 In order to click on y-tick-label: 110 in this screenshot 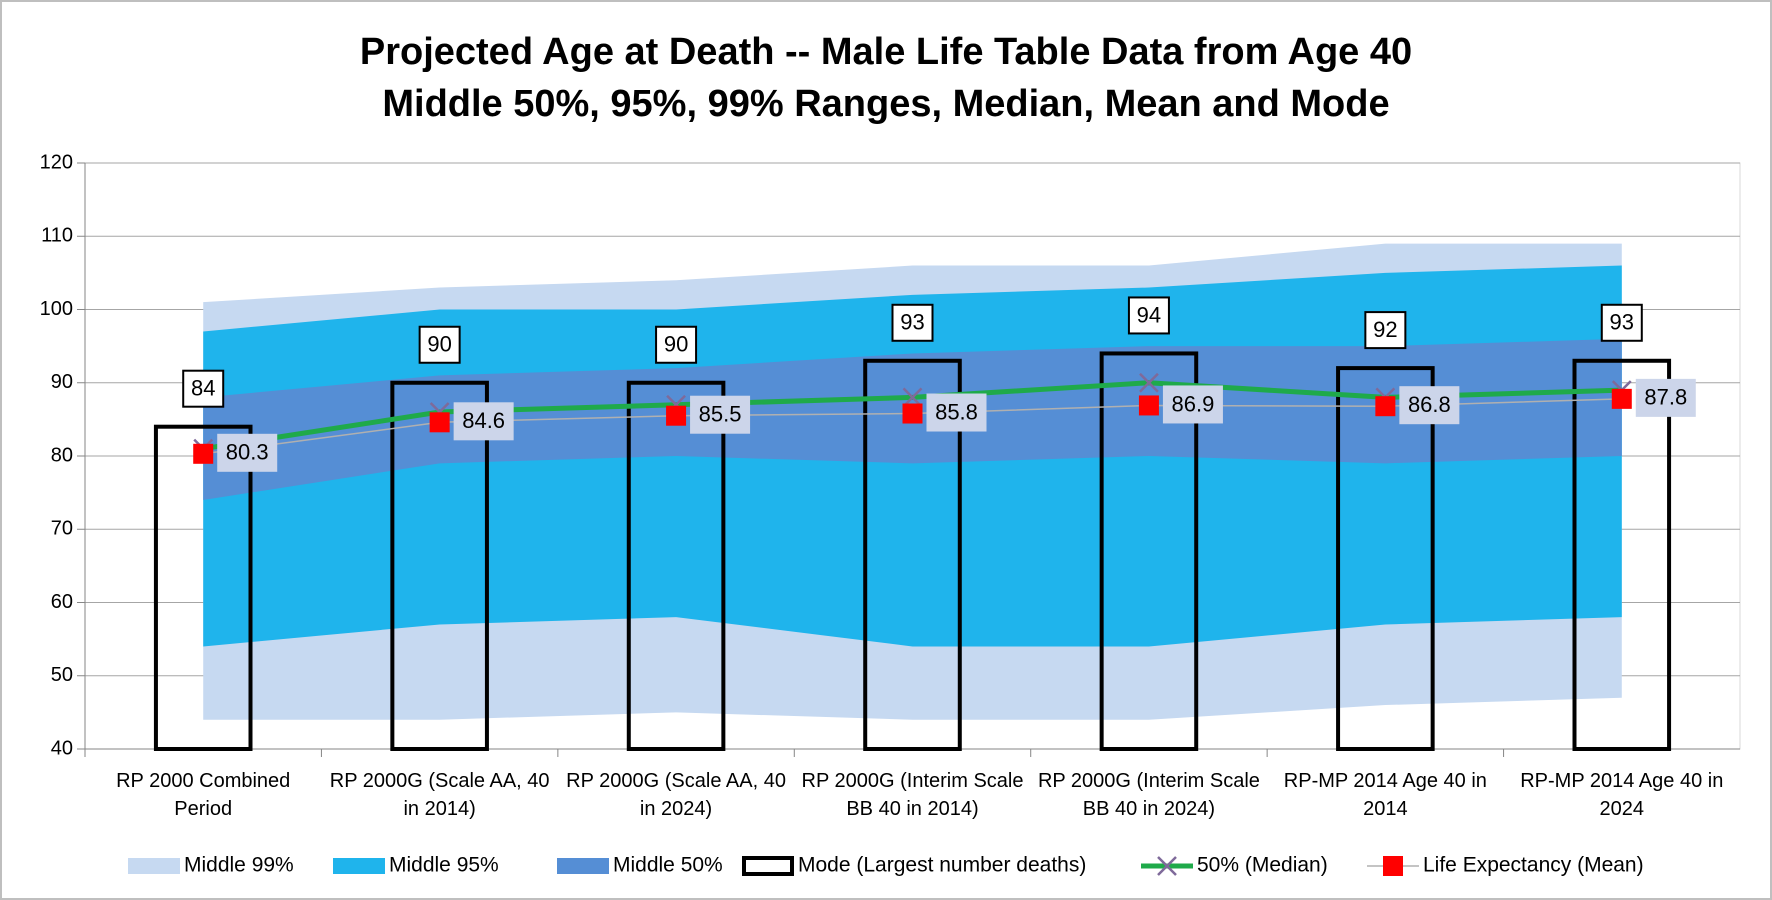, I will do `click(57, 236)`.